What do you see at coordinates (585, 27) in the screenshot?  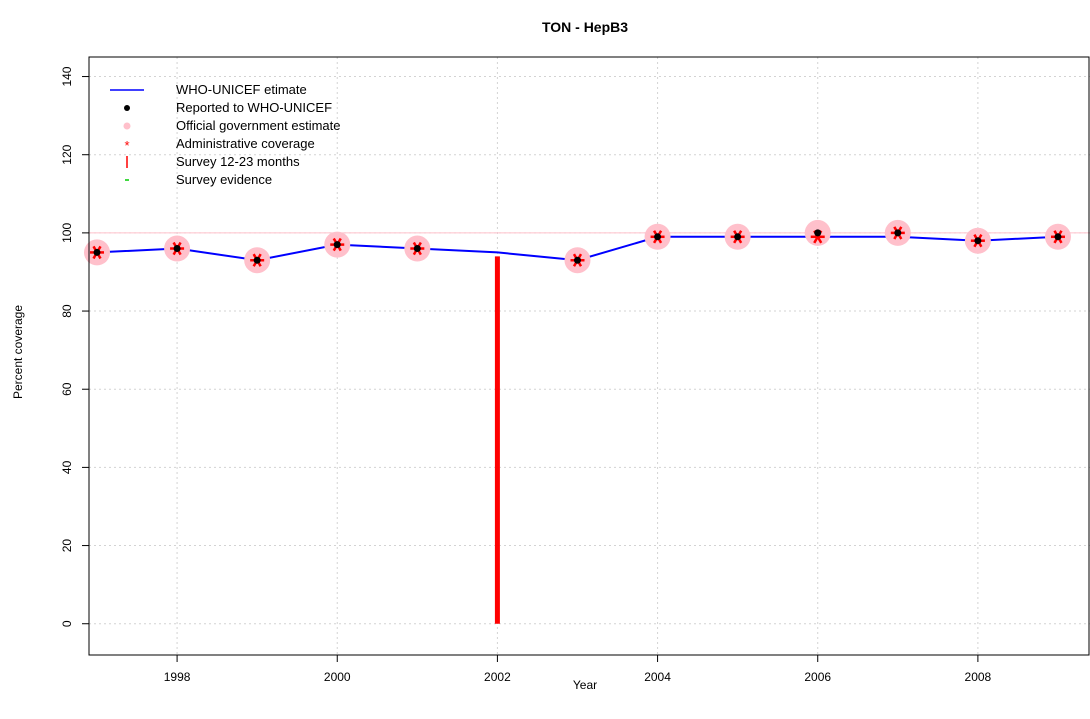 I see `chart-title: TON - HepB3` at bounding box center [585, 27].